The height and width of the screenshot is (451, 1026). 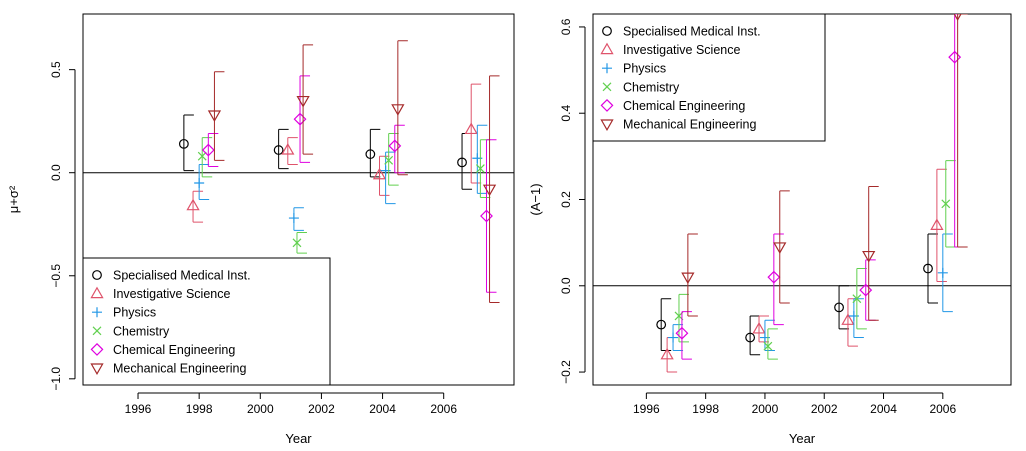 I want to click on x-axis-title: Year, so click(x=298, y=438).